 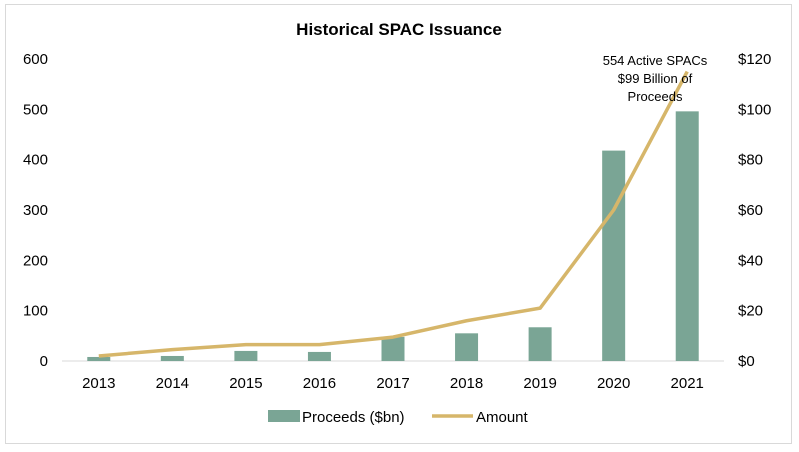 What do you see at coordinates (754, 59) in the screenshot?
I see `y-right-tick-label: $120` at bounding box center [754, 59].